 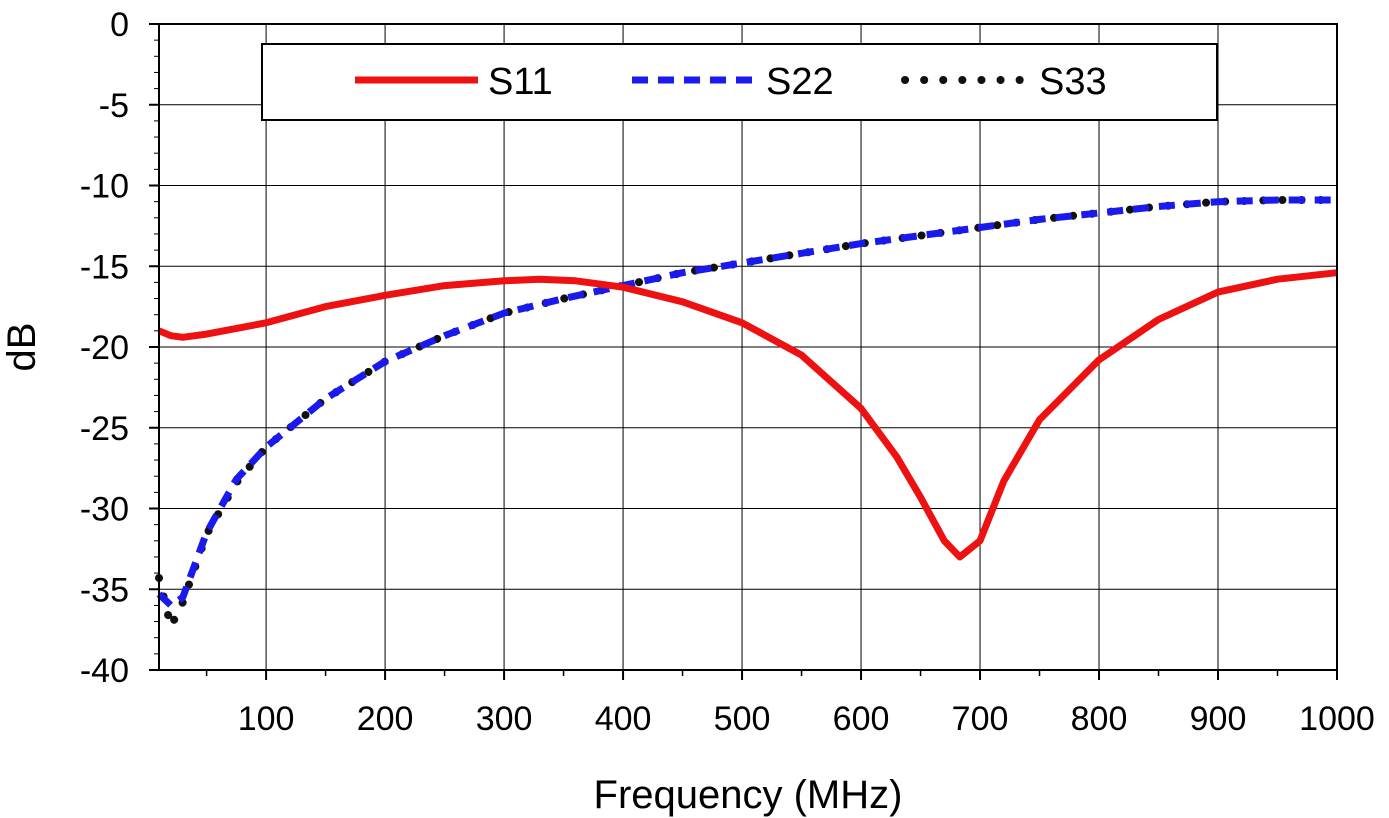 What do you see at coordinates (1337, 719) in the screenshot?
I see `x-tick-label: 1000` at bounding box center [1337, 719].